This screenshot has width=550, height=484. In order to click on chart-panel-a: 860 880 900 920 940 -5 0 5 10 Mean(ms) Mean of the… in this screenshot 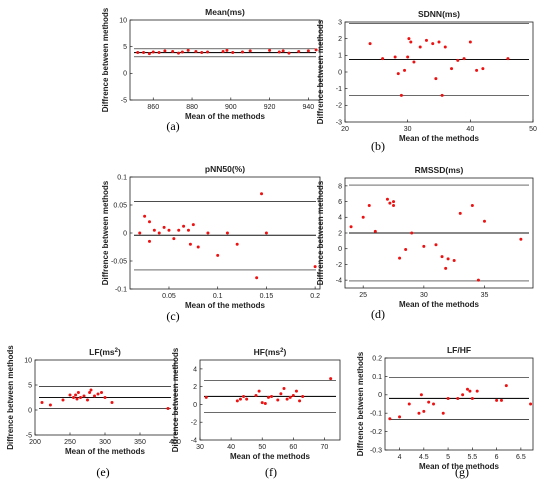, I will do `click(211, 70)`.